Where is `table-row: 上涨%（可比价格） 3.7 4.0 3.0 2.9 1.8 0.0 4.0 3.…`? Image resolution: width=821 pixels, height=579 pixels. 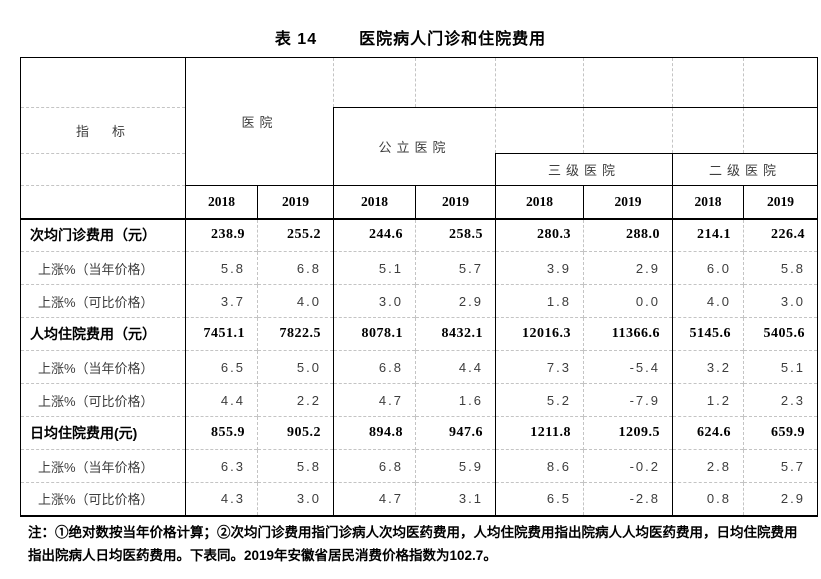
table-row: 上涨%（可比价格） 3.7 4.0 3.0 2.9 1.8 0.0 4.0 3.… is located at coordinates (419, 301).